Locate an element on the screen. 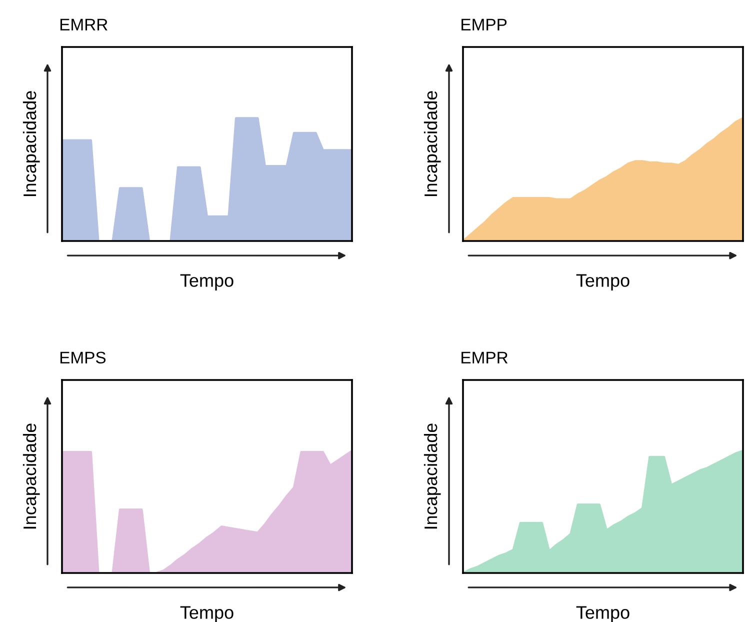  chart-title: EMPR is located at coordinates (485, 358).